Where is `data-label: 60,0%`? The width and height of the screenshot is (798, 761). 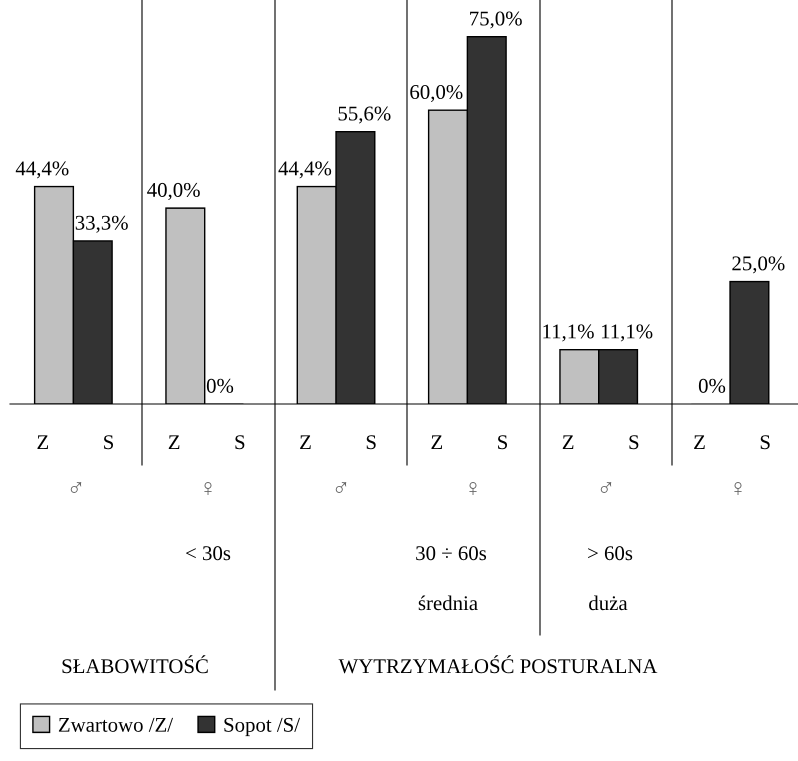
data-label: 60,0% is located at coordinates (436, 93).